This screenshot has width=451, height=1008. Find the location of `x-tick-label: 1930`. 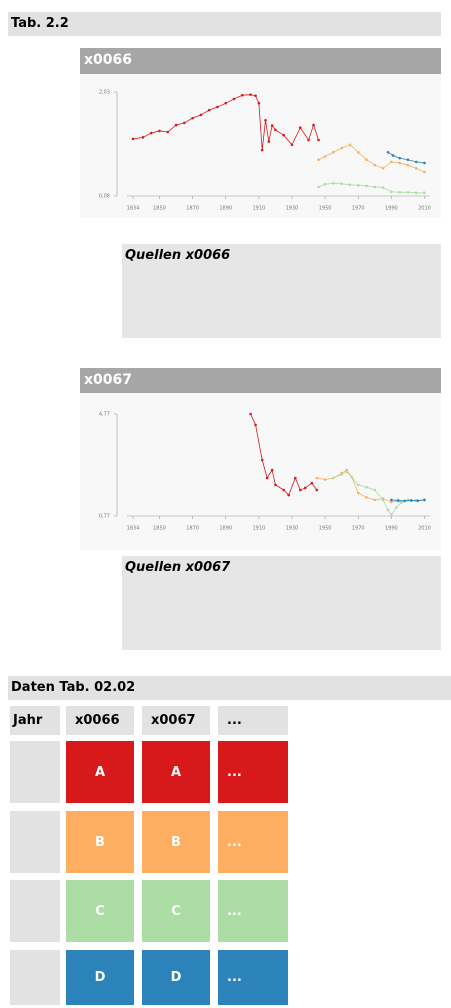

x-tick-label: 1930 is located at coordinates (292, 529).